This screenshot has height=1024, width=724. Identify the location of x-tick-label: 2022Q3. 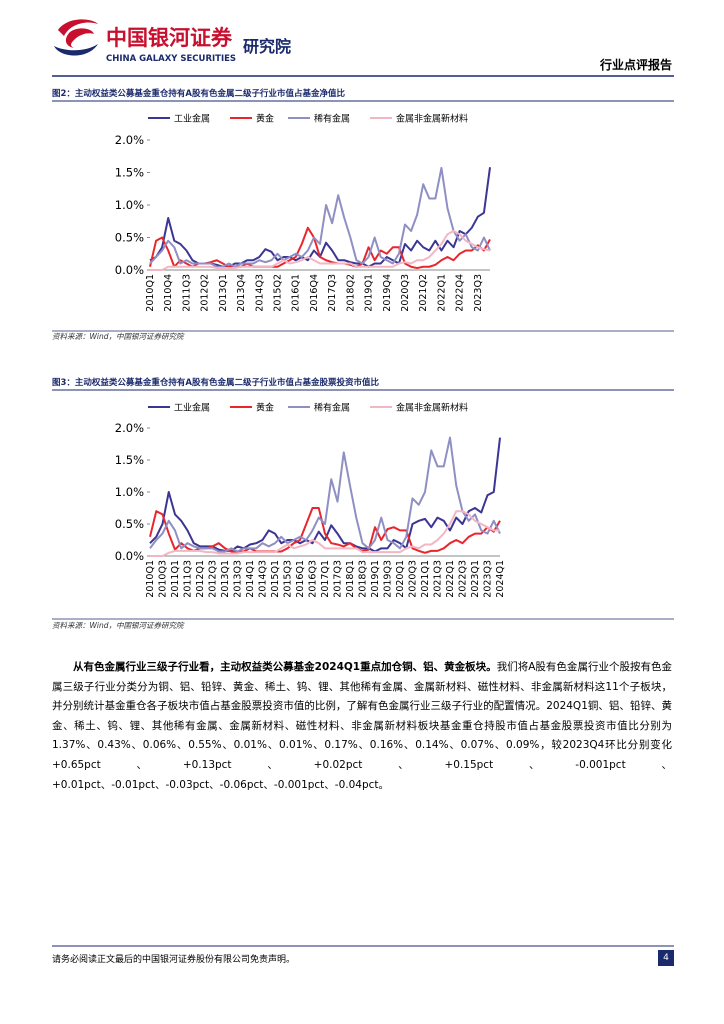
(463, 579).